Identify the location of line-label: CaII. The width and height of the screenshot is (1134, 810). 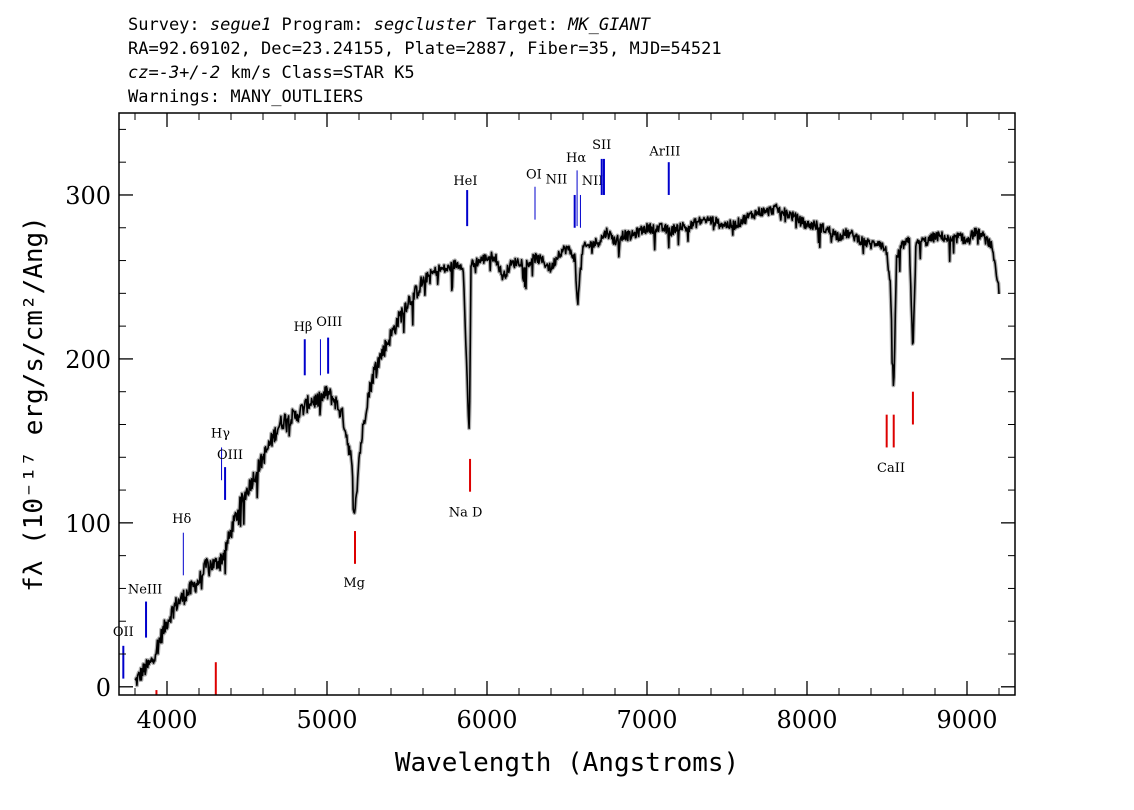
(891, 468).